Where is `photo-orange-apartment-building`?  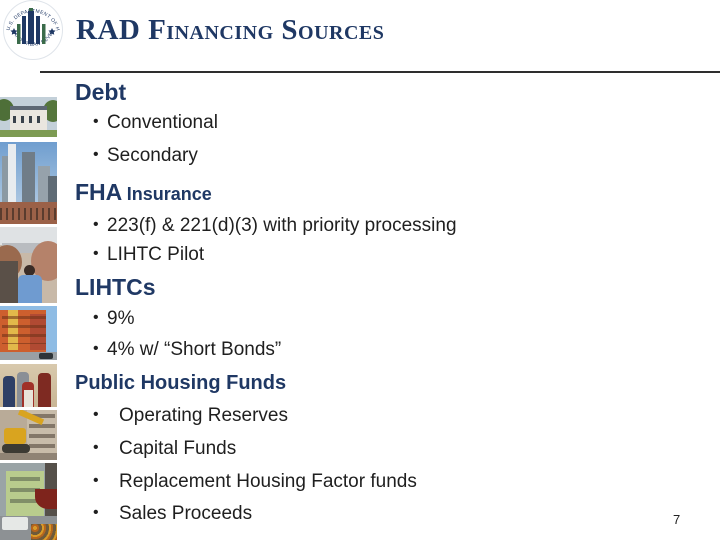 photo-orange-apartment-building is located at coordinates (28, 333).